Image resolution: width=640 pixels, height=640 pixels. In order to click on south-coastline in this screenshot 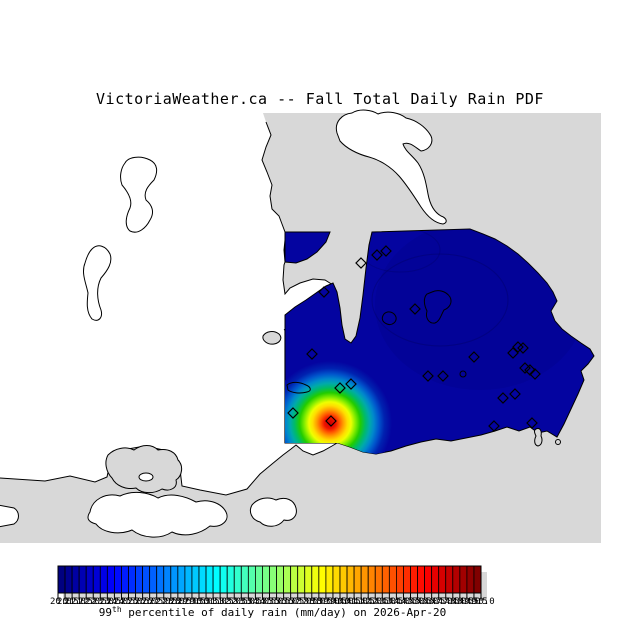, I will do `click(169, 469)`.